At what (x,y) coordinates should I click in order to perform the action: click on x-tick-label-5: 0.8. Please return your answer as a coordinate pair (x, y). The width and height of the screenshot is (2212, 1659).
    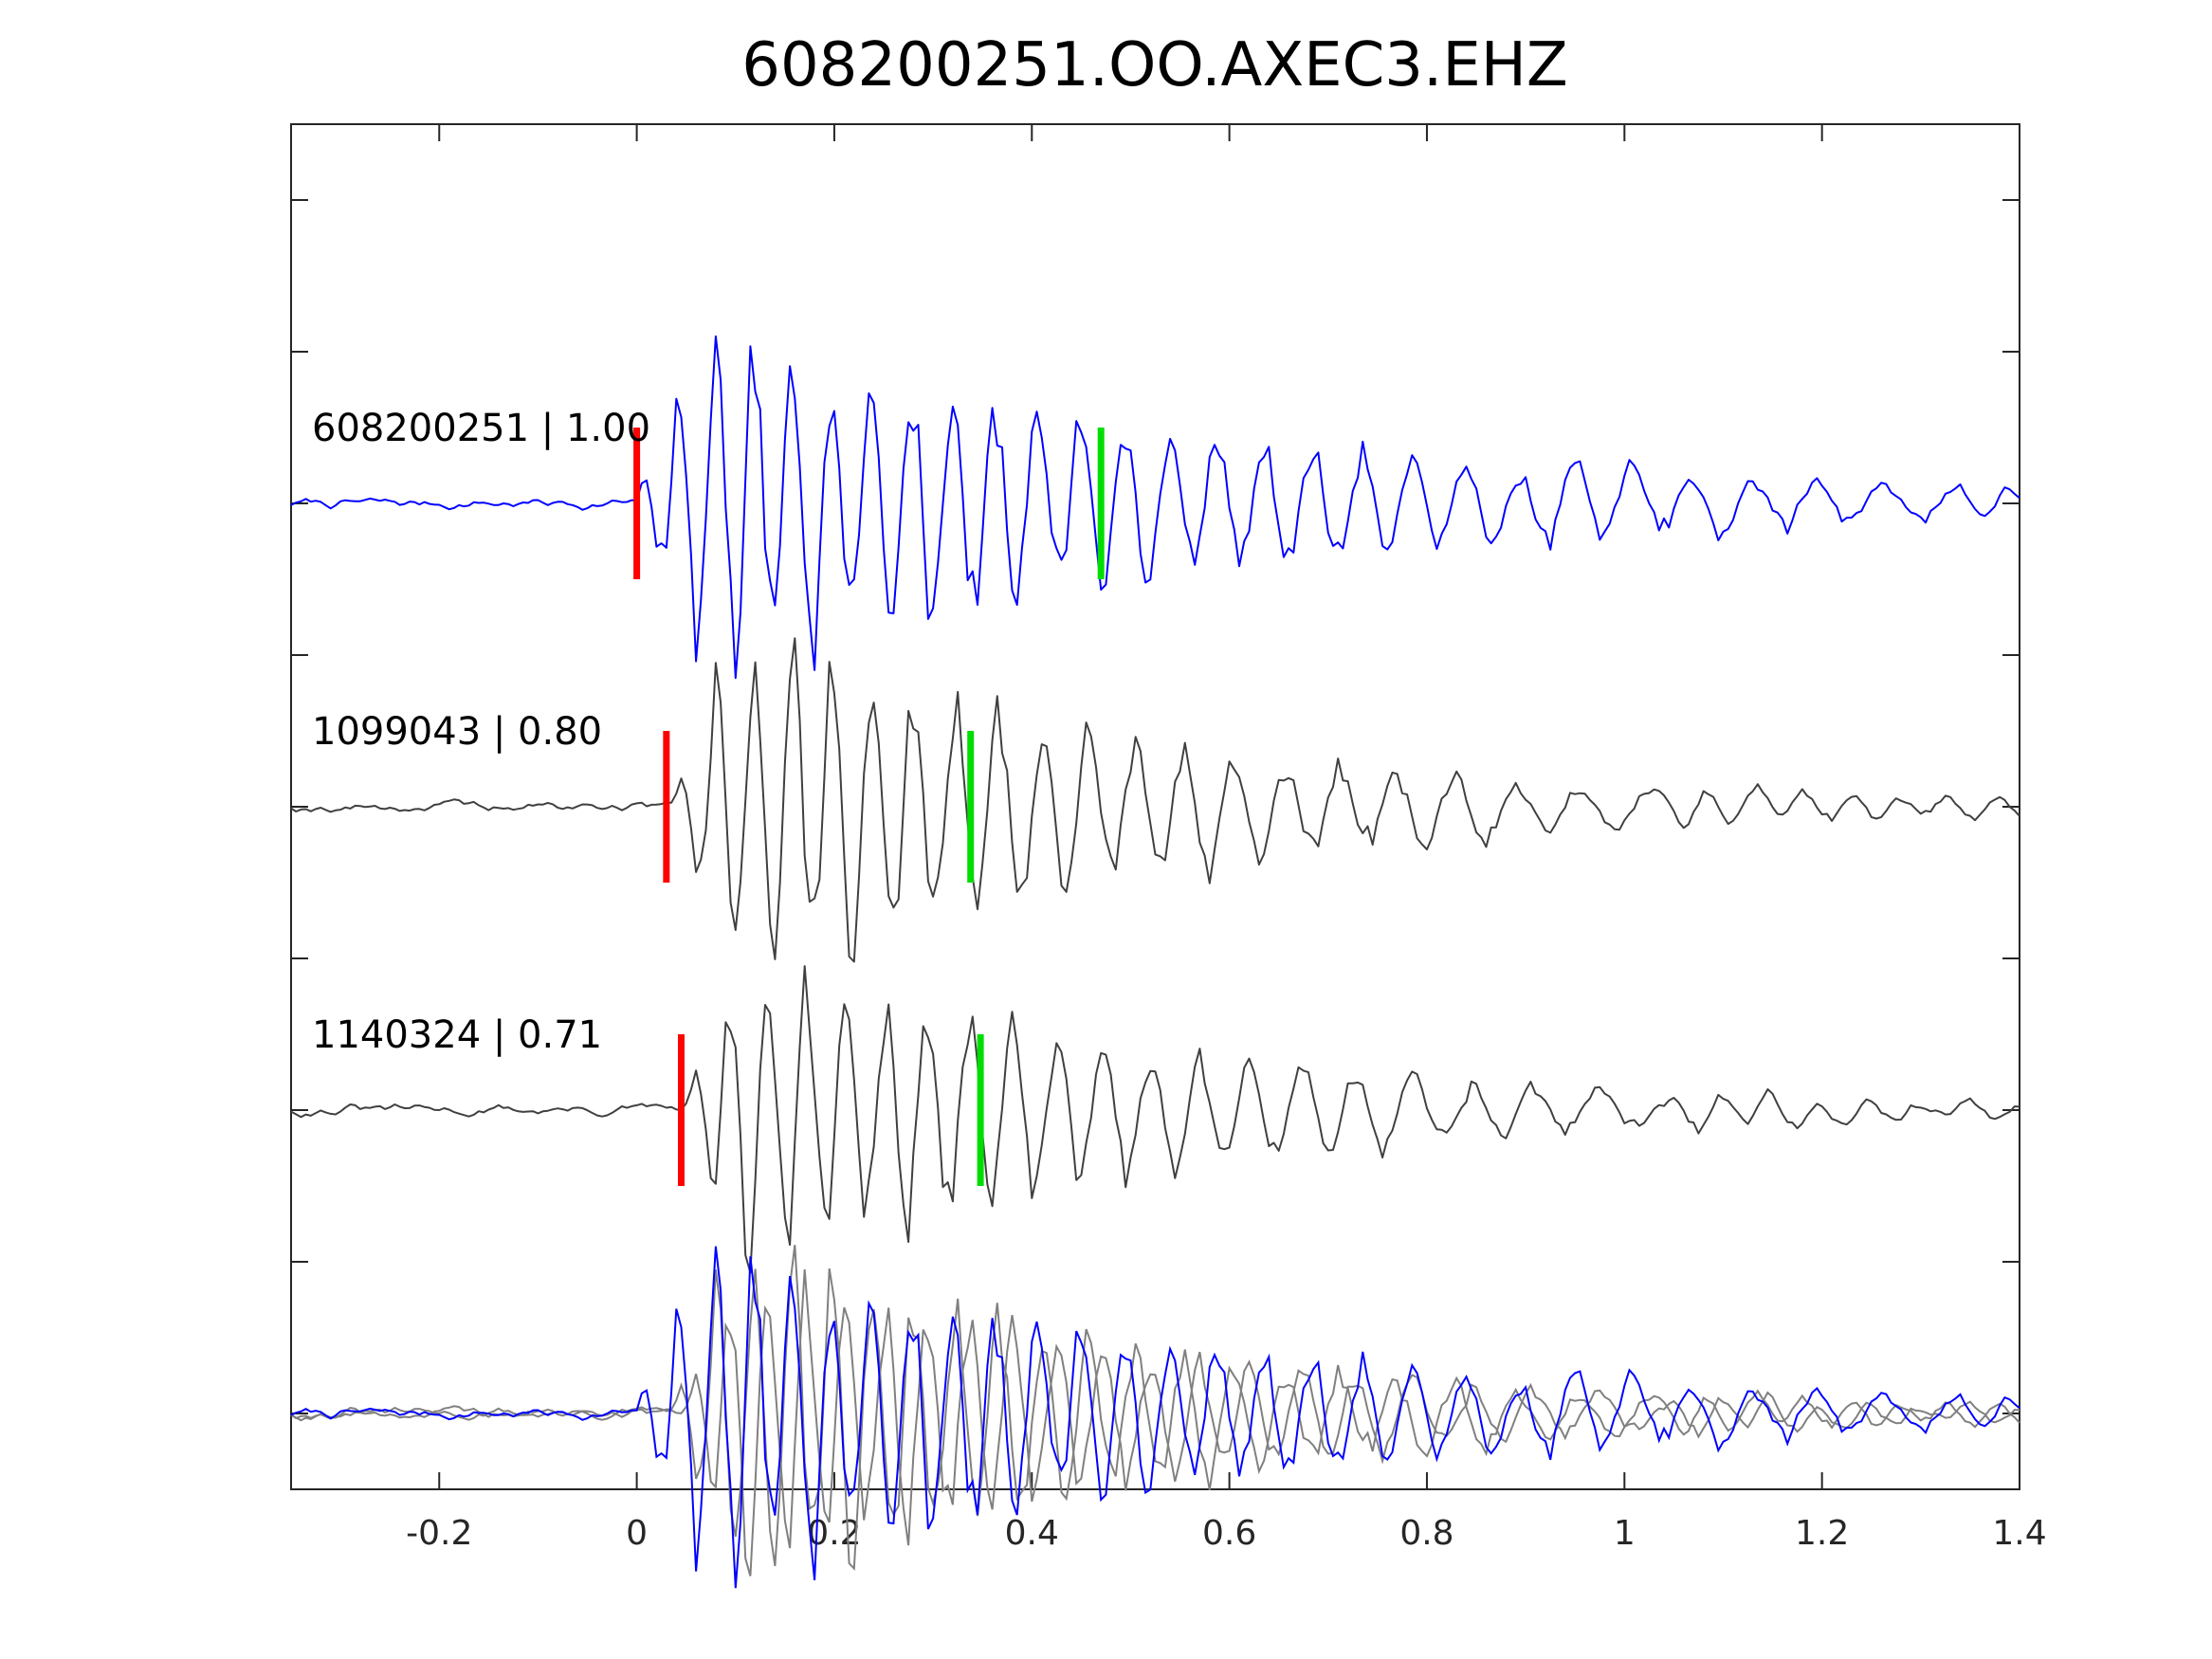
    Looking at the image, I should click on (1426, 1533).